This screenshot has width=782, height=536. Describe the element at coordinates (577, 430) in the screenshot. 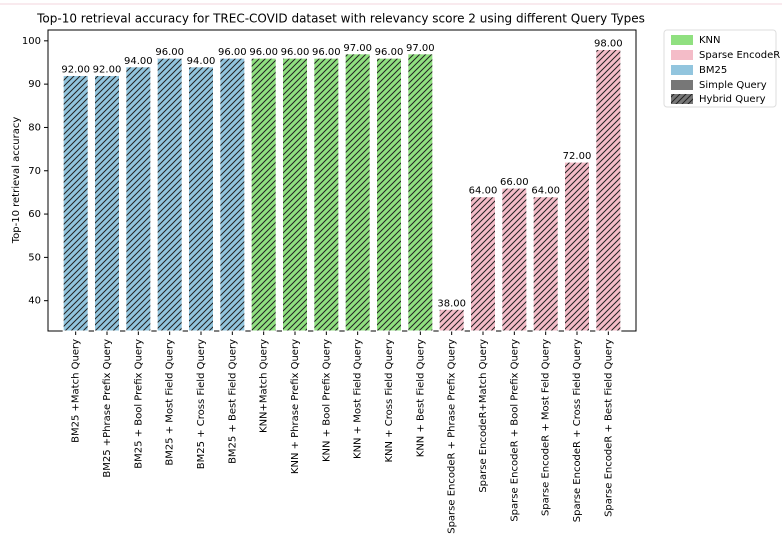

I see `x-tick-label: Sparse EncodeR + Cross Field Query` at that location.